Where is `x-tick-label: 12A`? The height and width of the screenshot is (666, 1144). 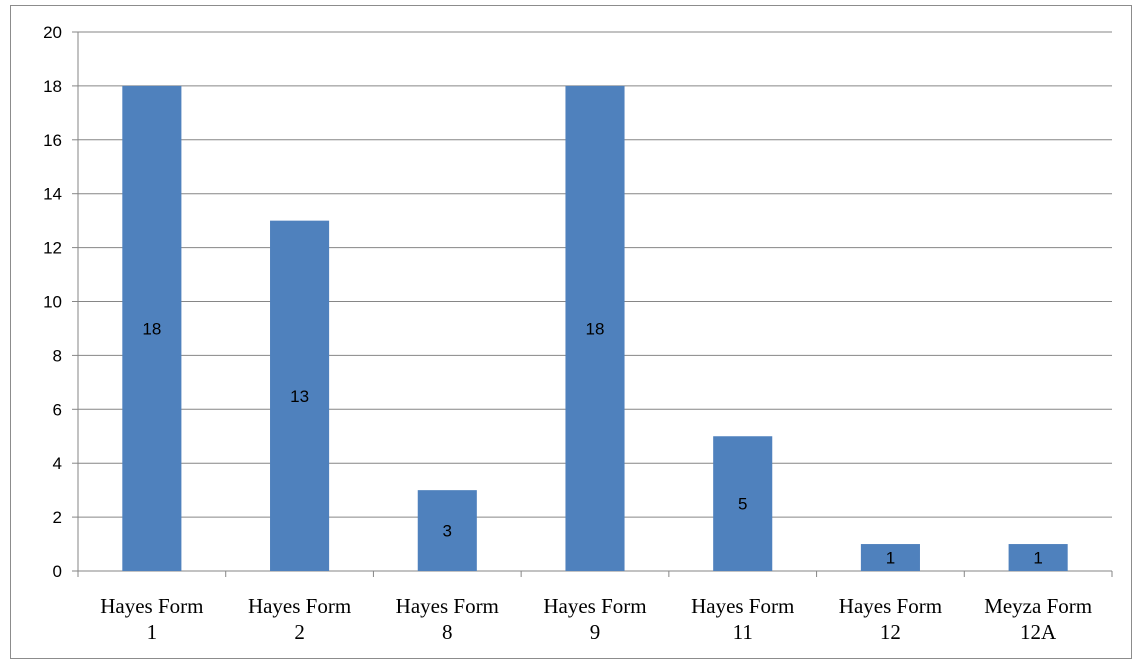
x-tick-label: 12A is located at coordinates (1038, 632).